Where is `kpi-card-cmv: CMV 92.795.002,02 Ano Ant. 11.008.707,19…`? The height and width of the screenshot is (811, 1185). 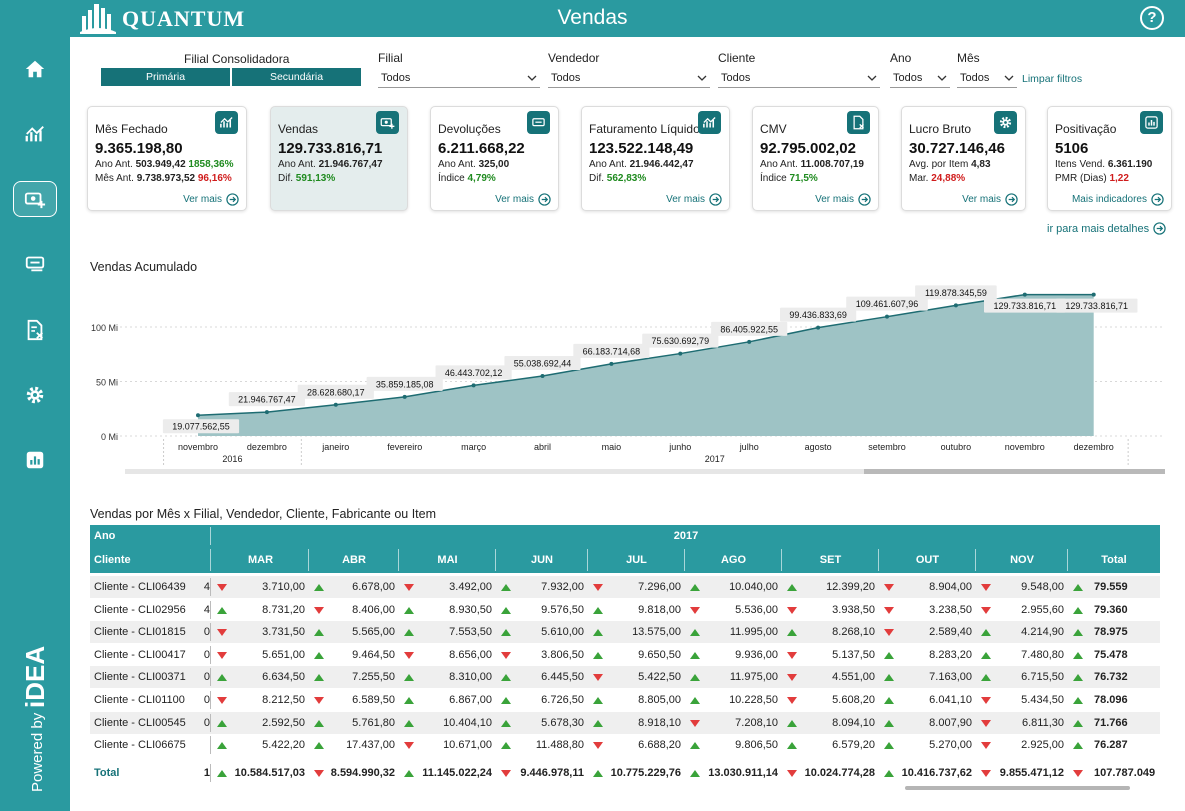 kpi-card-cmv: CMV 92.795.002,02 Ano Ant. 11.008.707,19… is located at coordinates (815, 158).